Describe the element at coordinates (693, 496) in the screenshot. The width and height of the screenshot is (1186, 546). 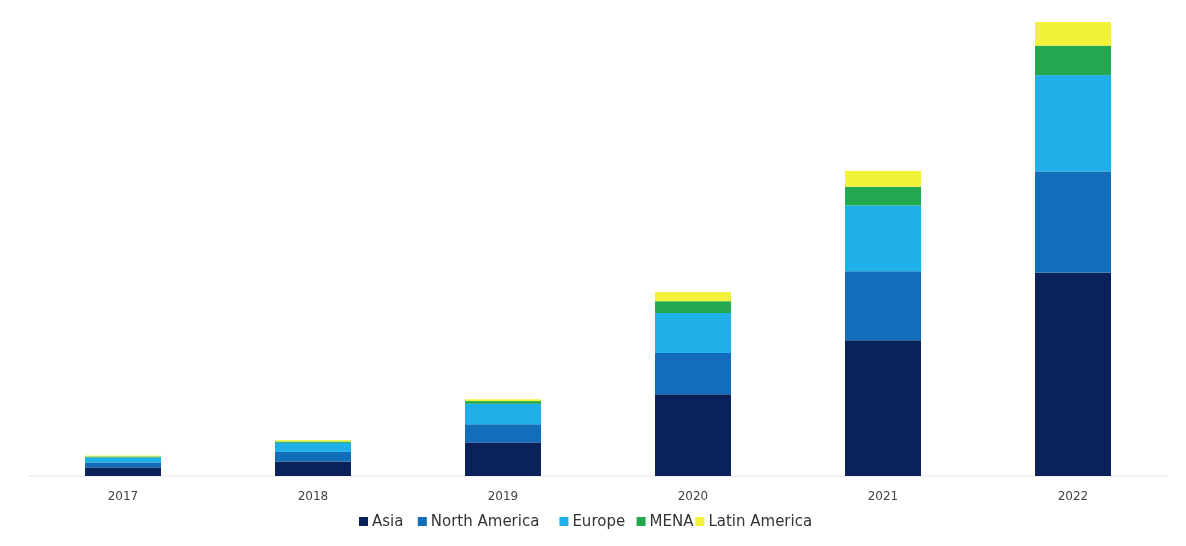
I see `x-tick-label: 2020` at that location.